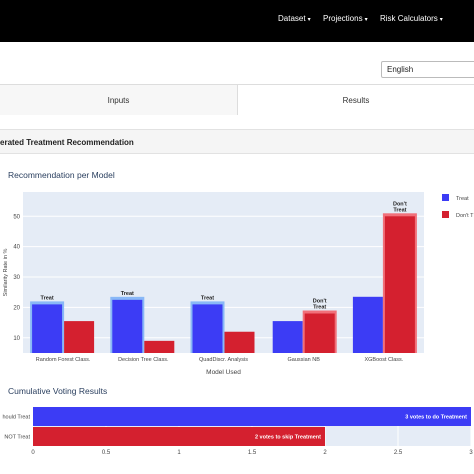 The image size is (474, 474). What do you see at coordinates (179, 453) in the screenshot?
I see `x-tick-label: 1` at bounding box center [179, 453].